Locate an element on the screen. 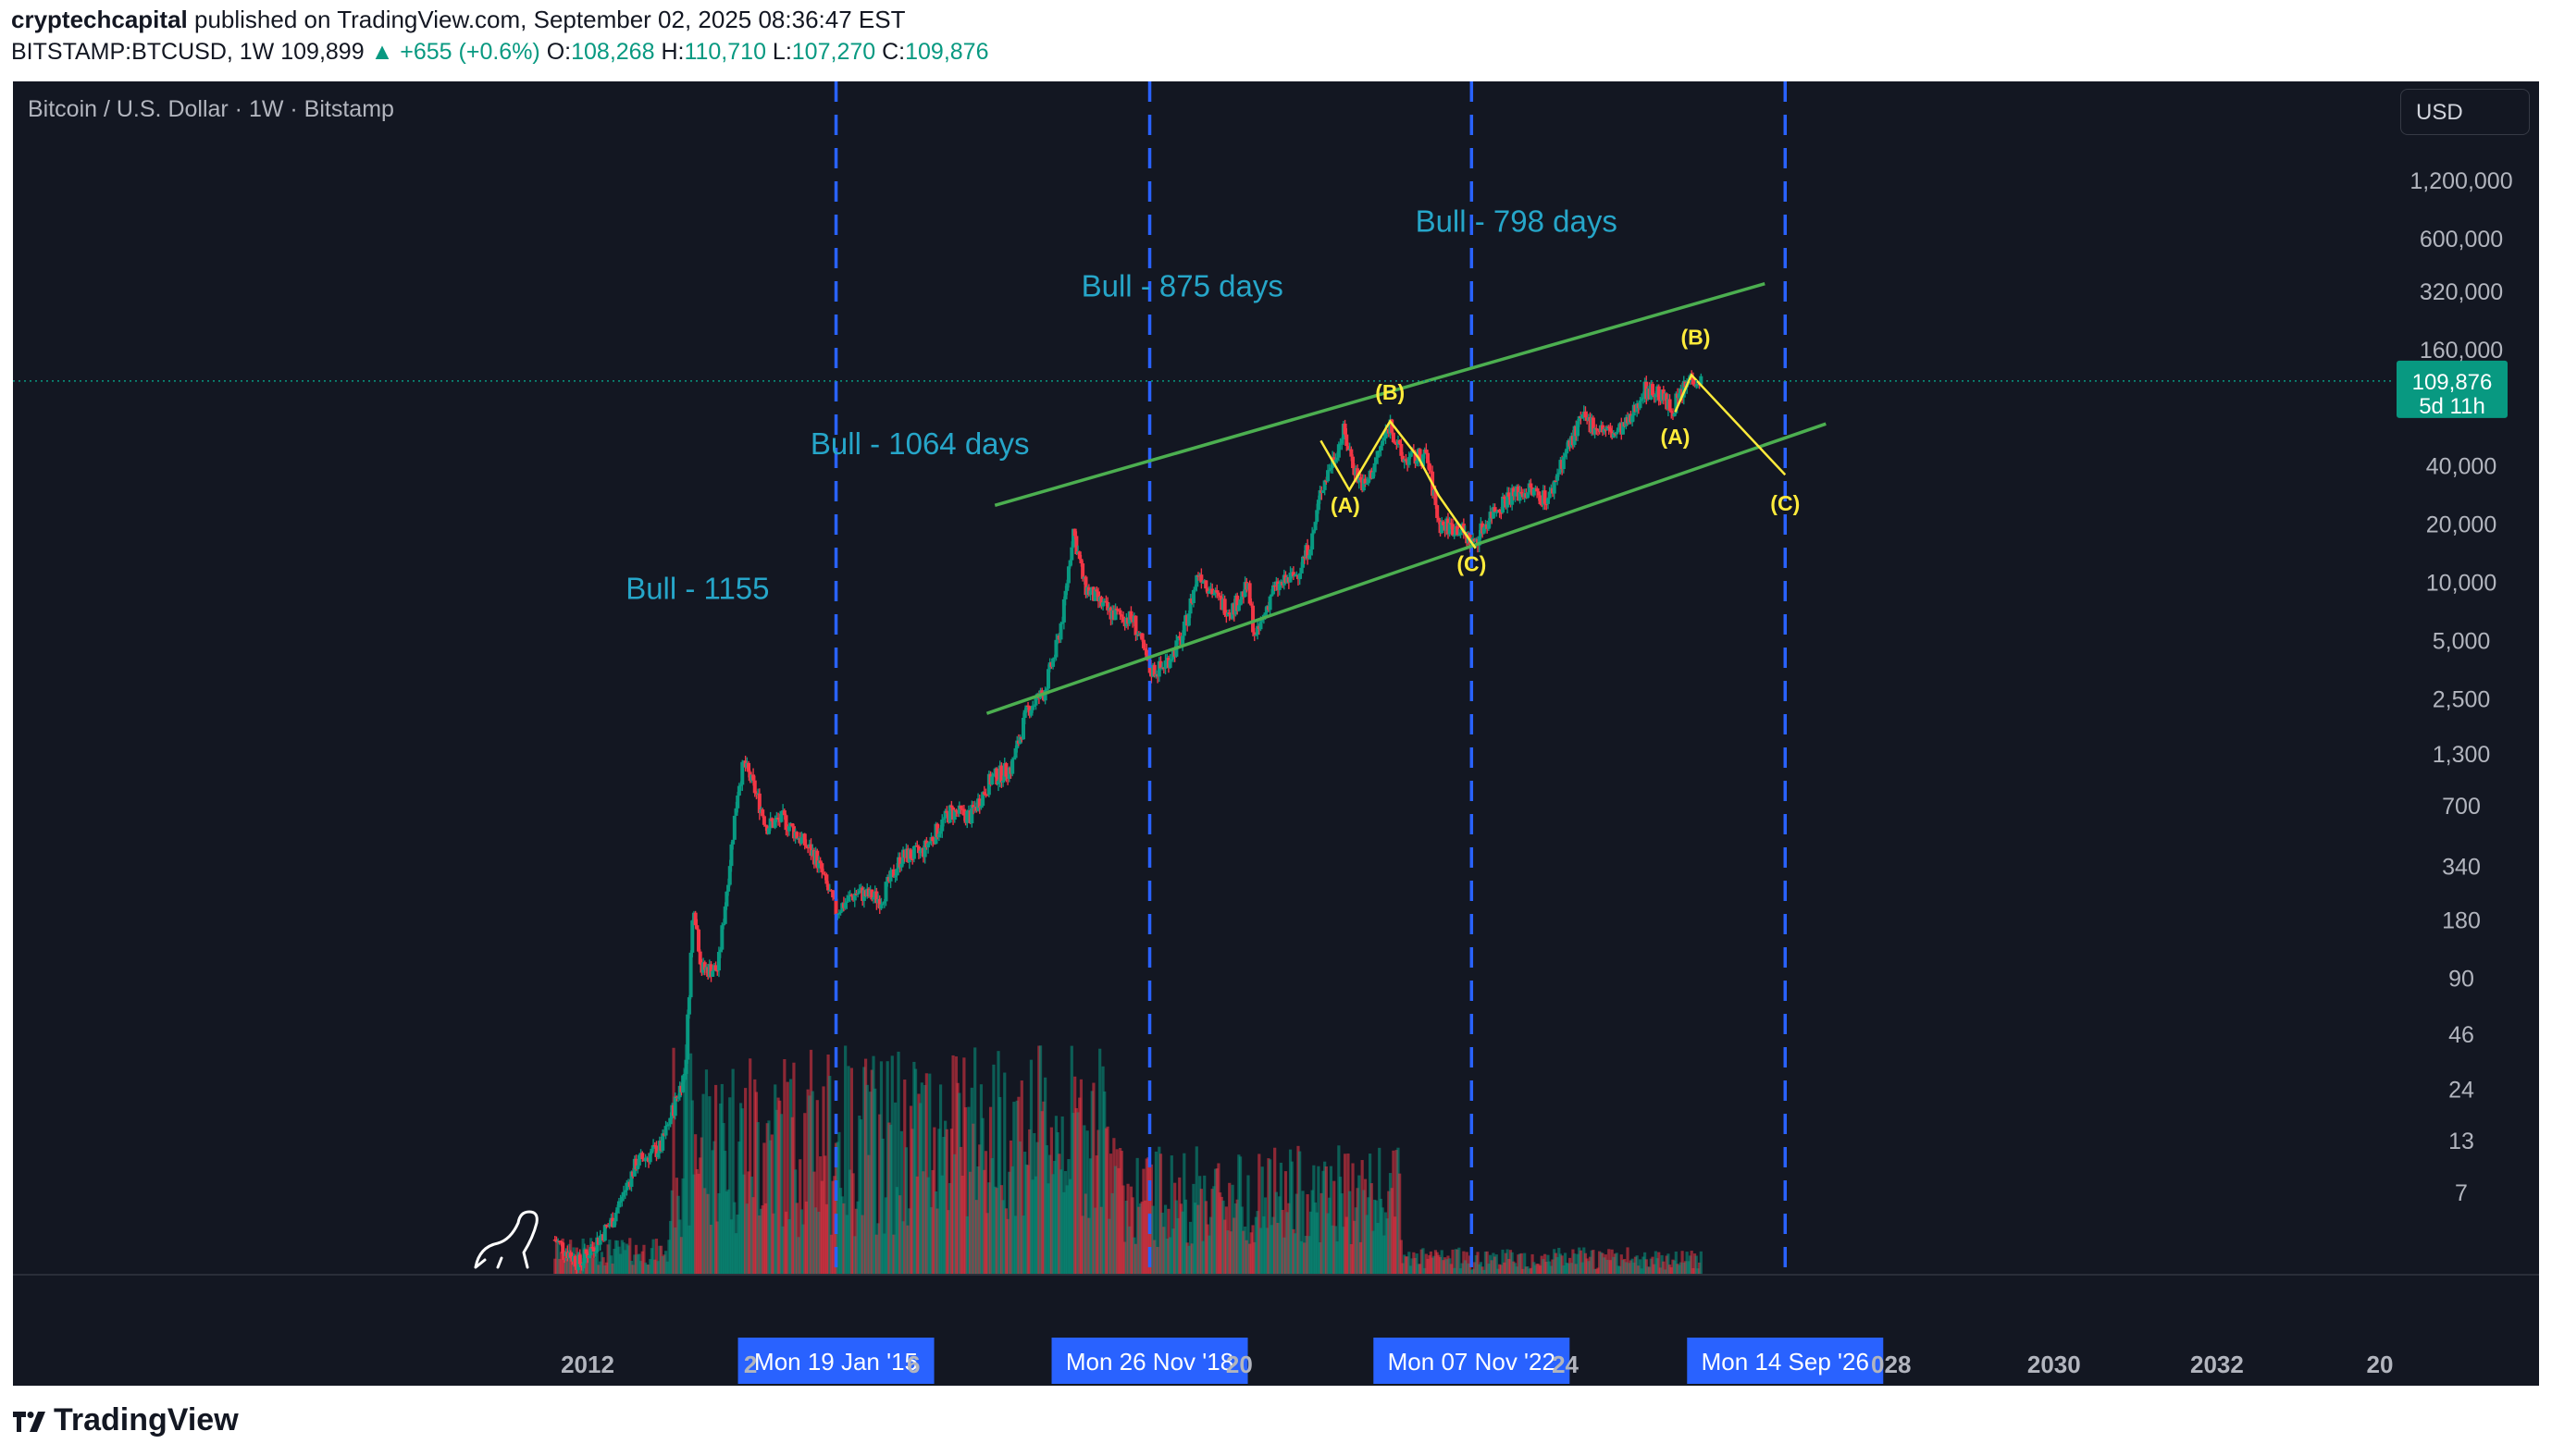 The width and height of the screenshot is (2552, 1456). y-tick-label: 180 is located at coordinates (2461, 920).